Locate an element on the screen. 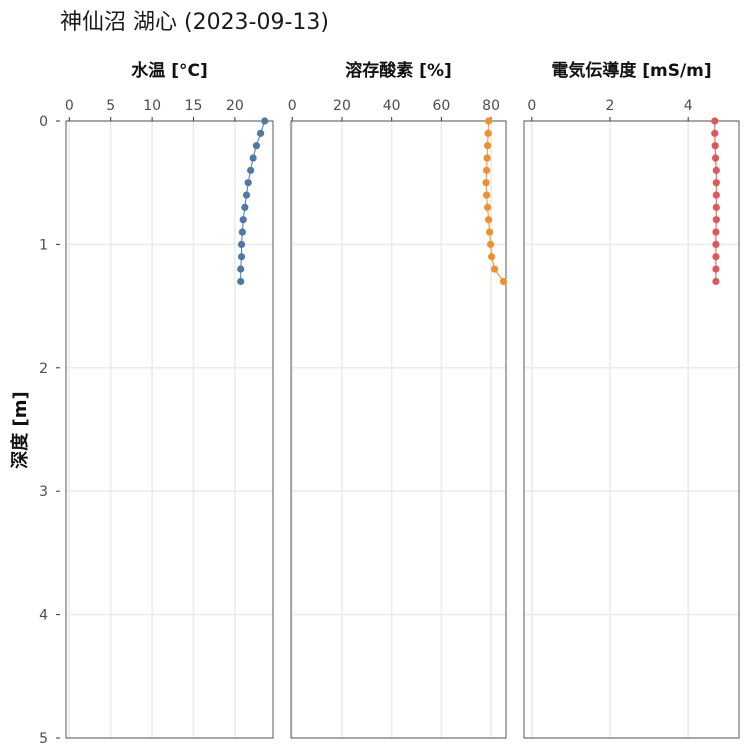 This screenshot has height=750, width=750. panel-title: 電気伝導度 [mS/m] is located at coordinates (631, 70).